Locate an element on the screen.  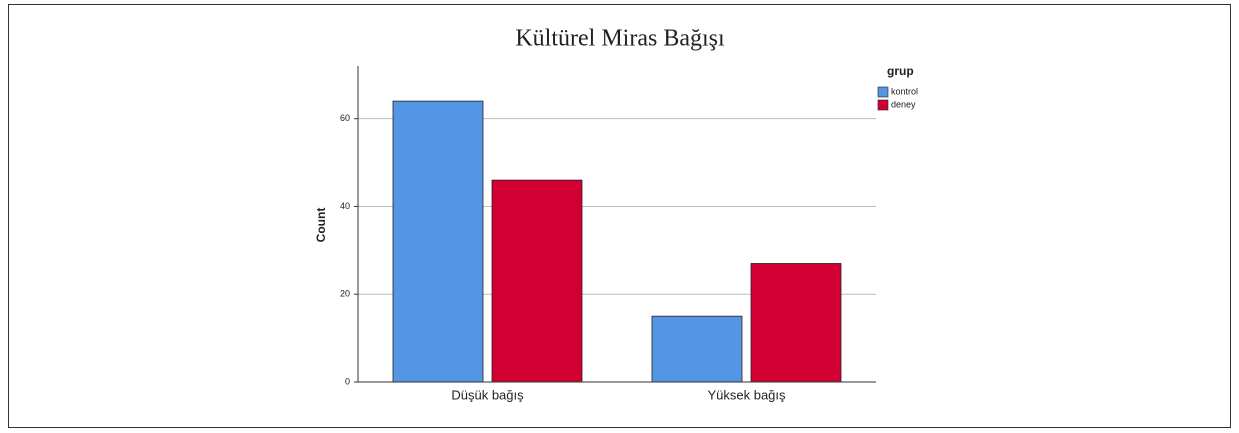
legend-label: deney is located at coordinates (903, 104).